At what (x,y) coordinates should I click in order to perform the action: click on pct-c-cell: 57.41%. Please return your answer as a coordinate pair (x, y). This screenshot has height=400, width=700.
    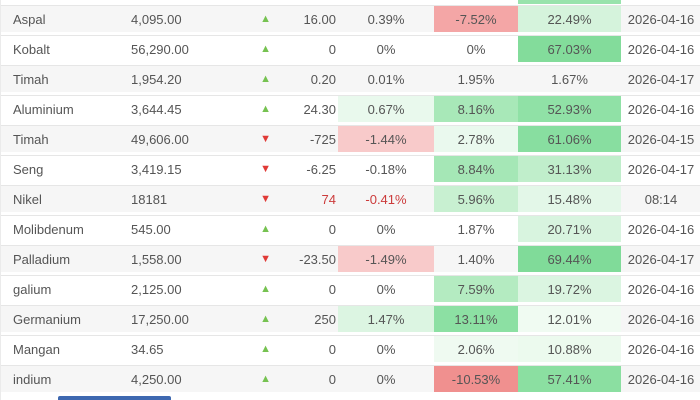
    Looking at the image, I should click on (569, 378).